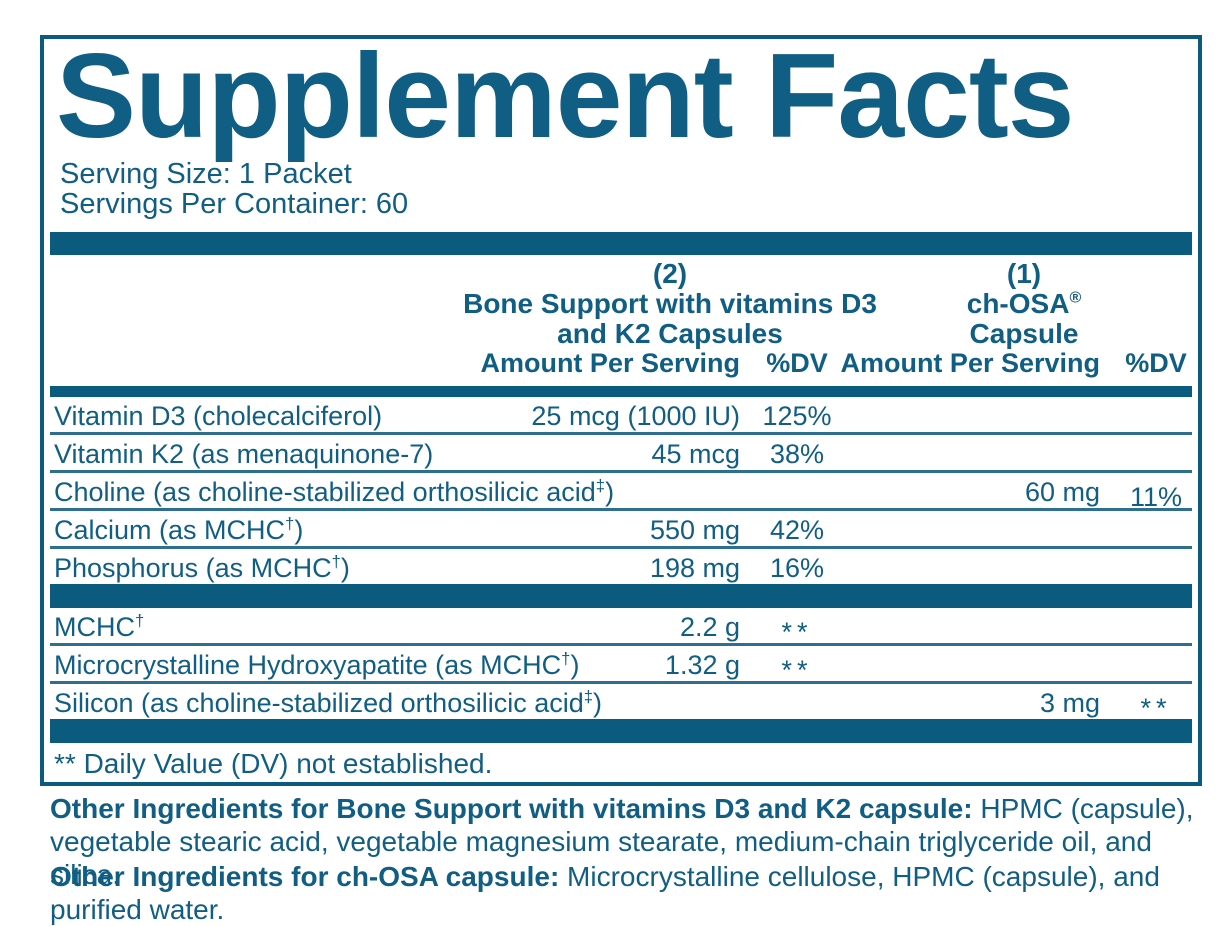  What do you see at coordinates (797, 416) in the screenshot?
I see `dv-product1: 125%` at bounding box center [797, 416].